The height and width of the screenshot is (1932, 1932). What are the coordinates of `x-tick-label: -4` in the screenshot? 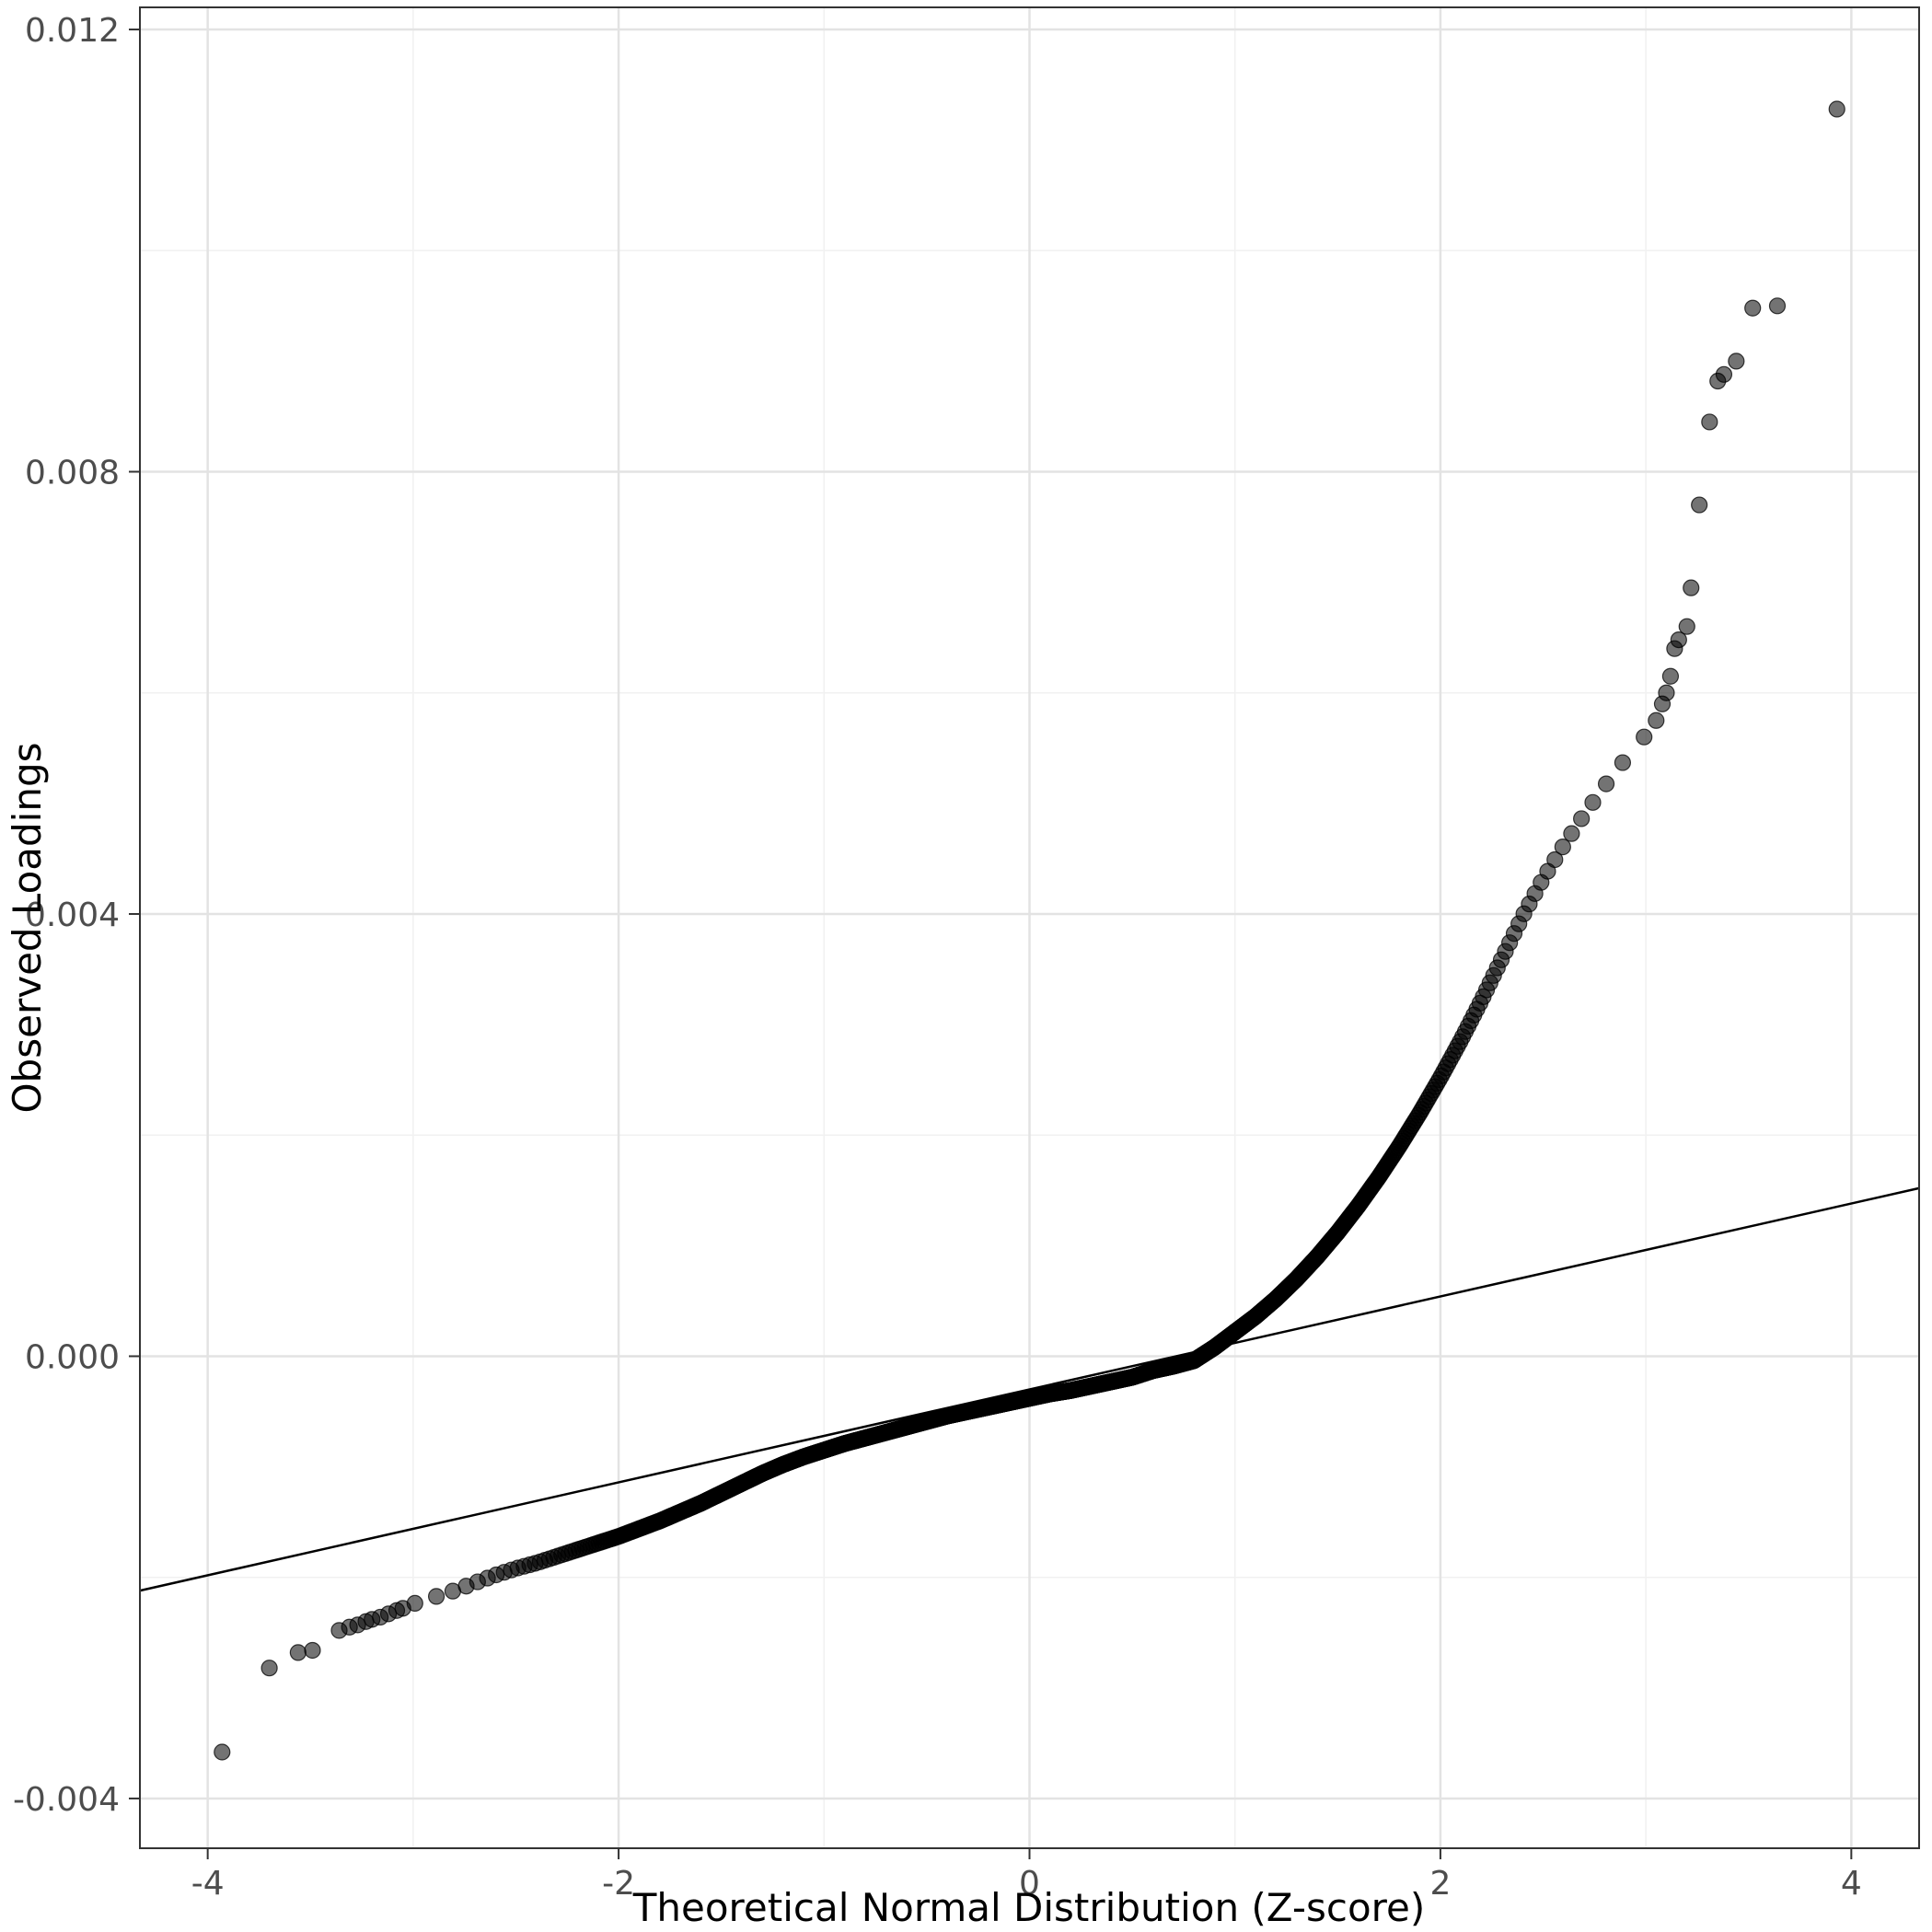 It's located at (208, 1884).